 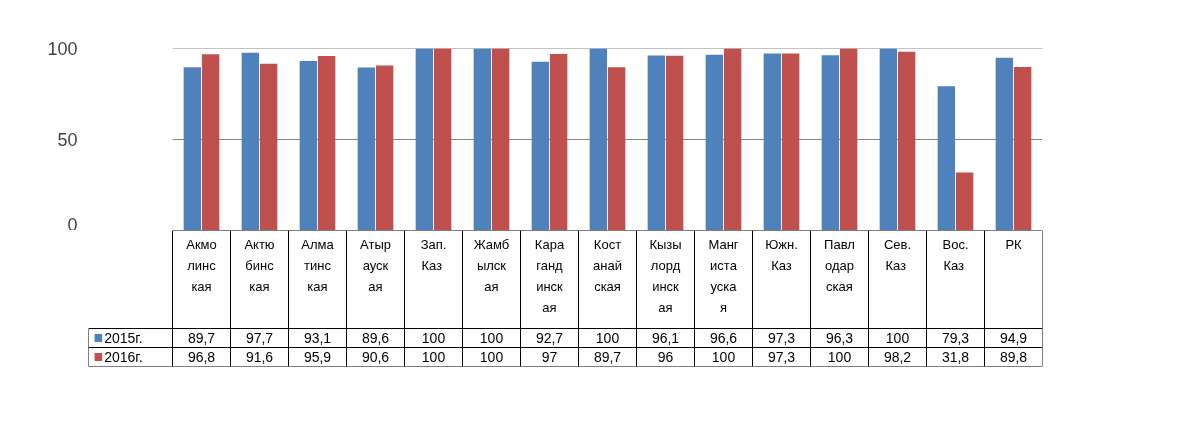 What do you see at coordinates (549, 338) in the screenshot?
I see `data-label: 92,7` at bounding box center [549, 338].